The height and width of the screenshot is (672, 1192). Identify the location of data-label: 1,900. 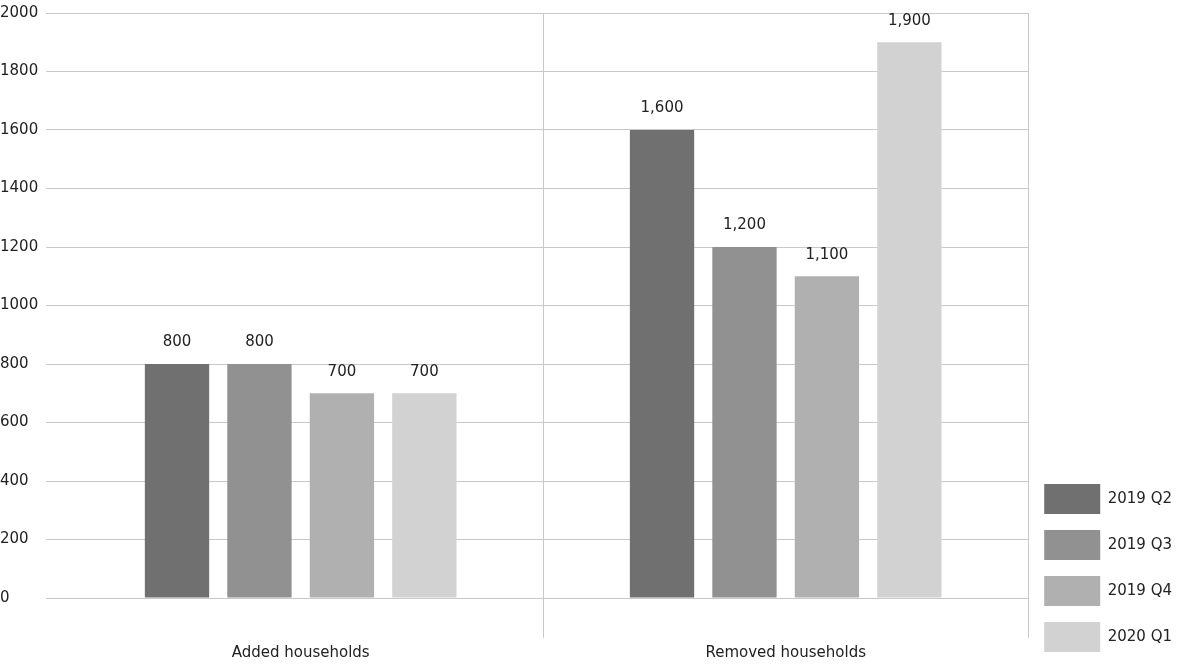
(909, 19).